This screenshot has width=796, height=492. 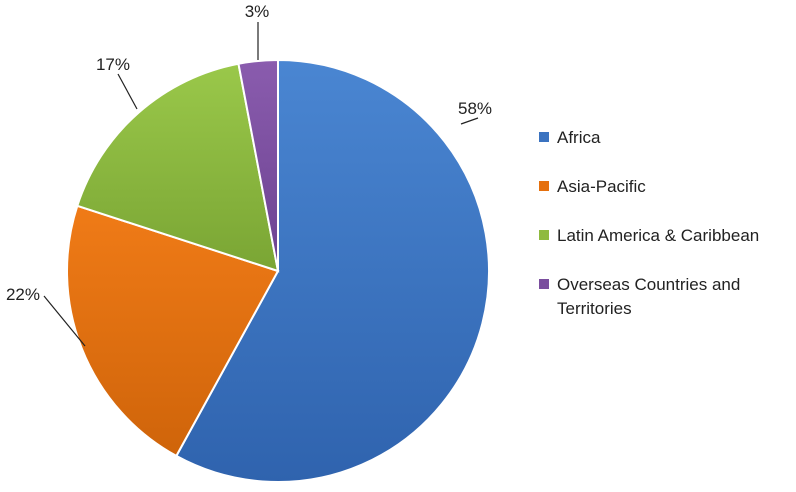 What do you see at coordinates (178, 167) in the screenshot?
I see `pie-slice-latin-america-and-caribbean` at bounding box center [178, 167].